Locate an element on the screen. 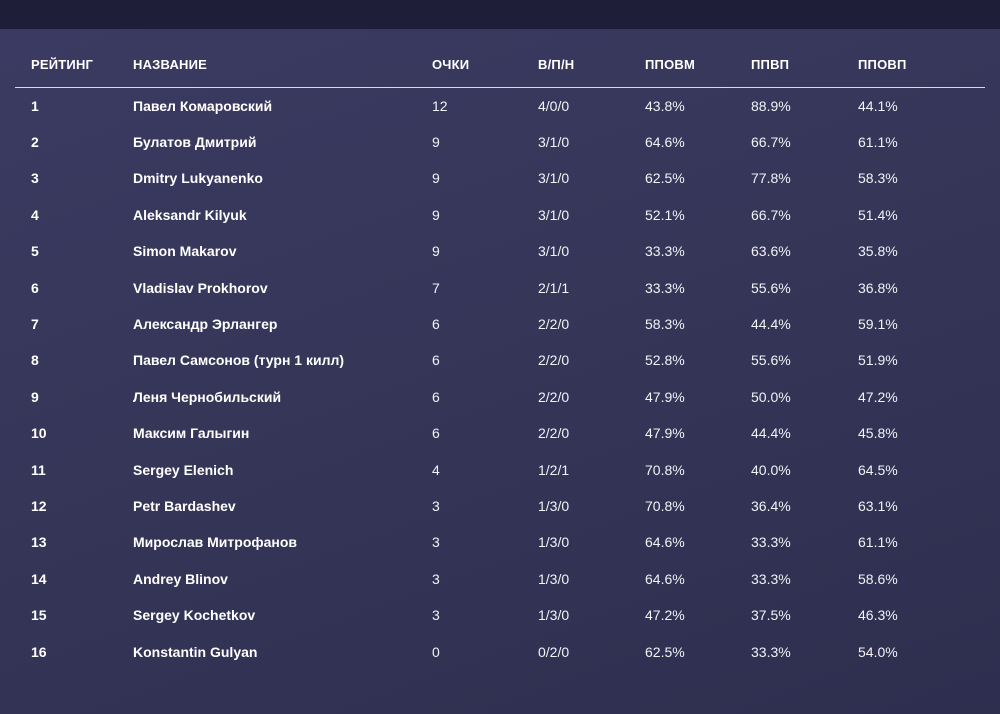 Image resolution: width=1000 pixels, height=714 pixels. rank-cell: 1 is located at coordinates (35, 105).